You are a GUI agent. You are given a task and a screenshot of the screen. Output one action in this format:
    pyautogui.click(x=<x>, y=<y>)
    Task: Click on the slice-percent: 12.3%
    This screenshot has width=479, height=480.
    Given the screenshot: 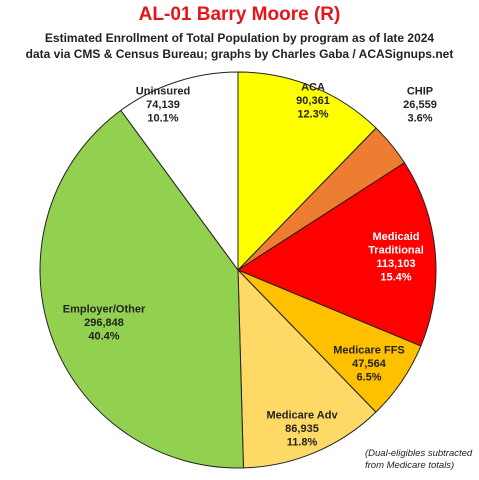 What is the action you would take?
    pyautogui.click(x=312, y=115)
    